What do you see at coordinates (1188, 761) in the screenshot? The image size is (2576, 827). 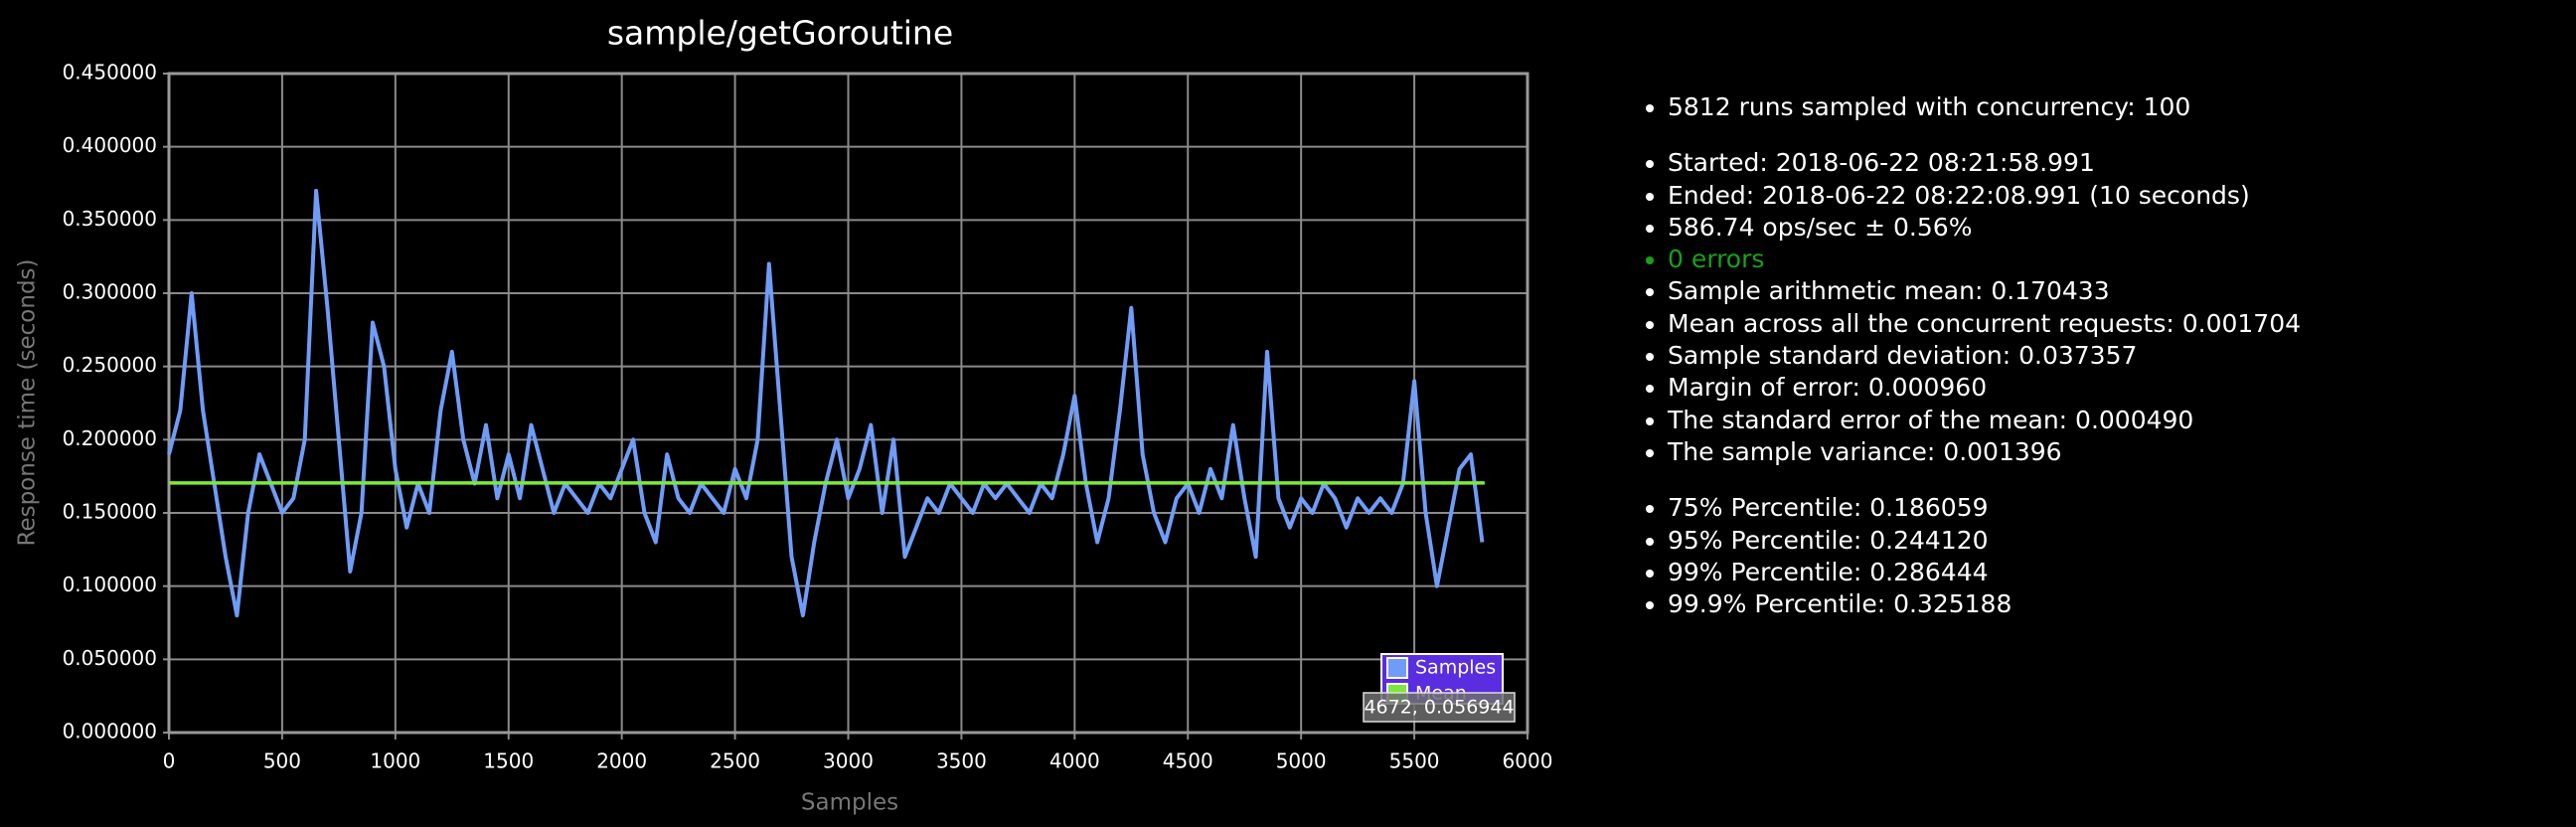 I see `x-tick-label: 4500` at bounding box center [1188, 761].